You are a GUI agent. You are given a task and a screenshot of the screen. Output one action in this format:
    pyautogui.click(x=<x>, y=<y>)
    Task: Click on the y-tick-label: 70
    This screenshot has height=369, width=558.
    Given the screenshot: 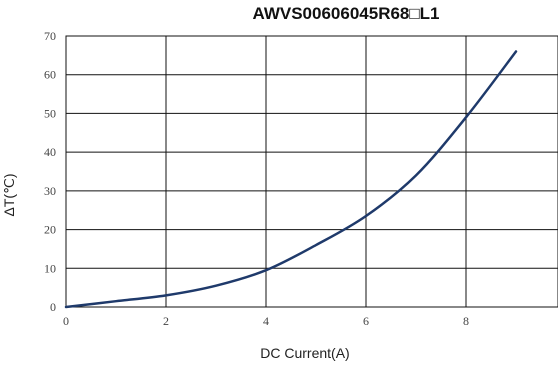 What is the action you would take?
    pyautogui.click(x=50, y=36)
    